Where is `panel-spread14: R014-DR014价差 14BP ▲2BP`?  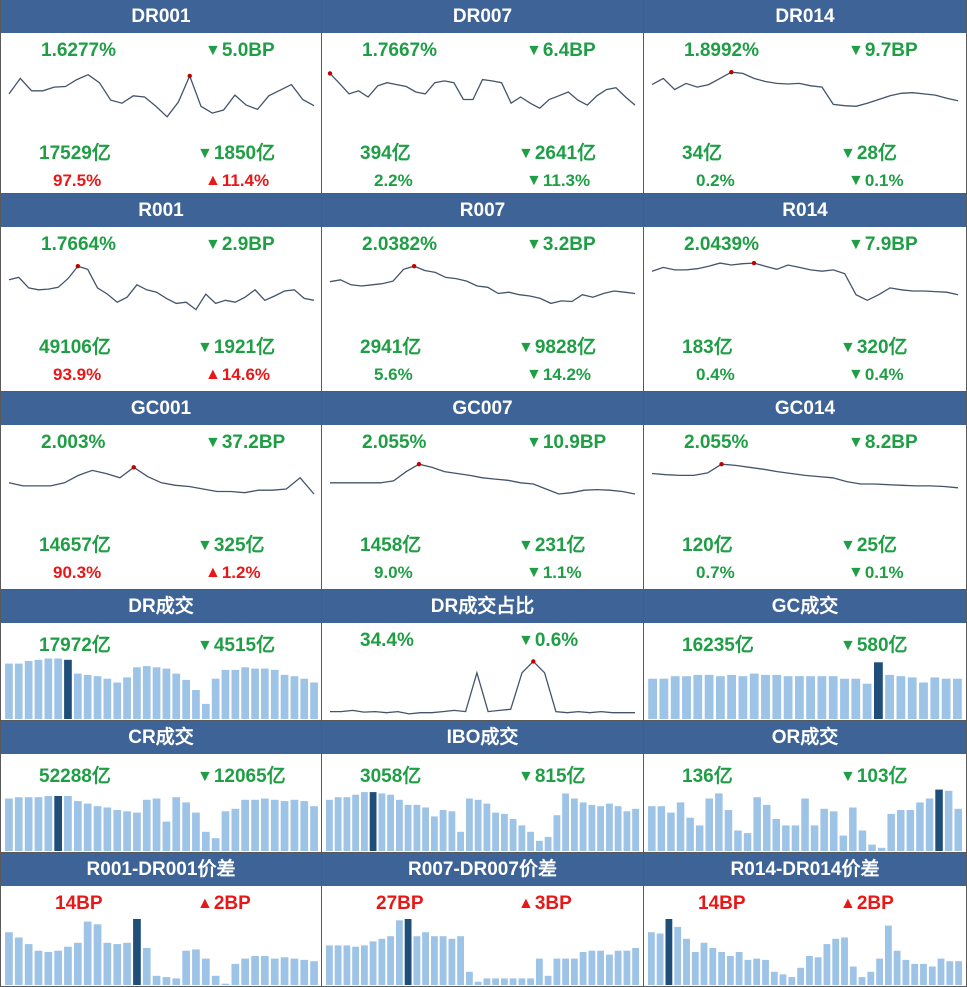
panel-spread14: R014-DR014价差 14BP ▲2BP is located at coordinates (805, 920).